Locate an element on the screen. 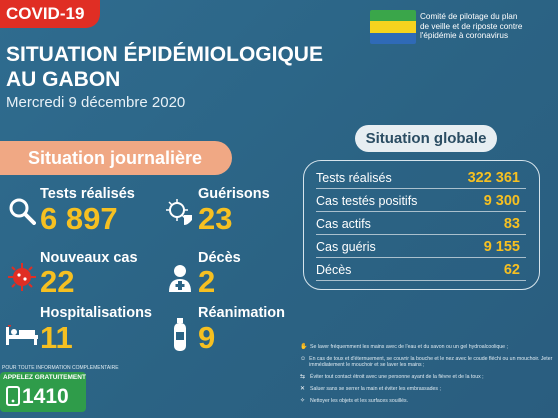 The height and width of the screenshot is (418, 558). icu-label: Réanimation is located at coordinates (242, 313).